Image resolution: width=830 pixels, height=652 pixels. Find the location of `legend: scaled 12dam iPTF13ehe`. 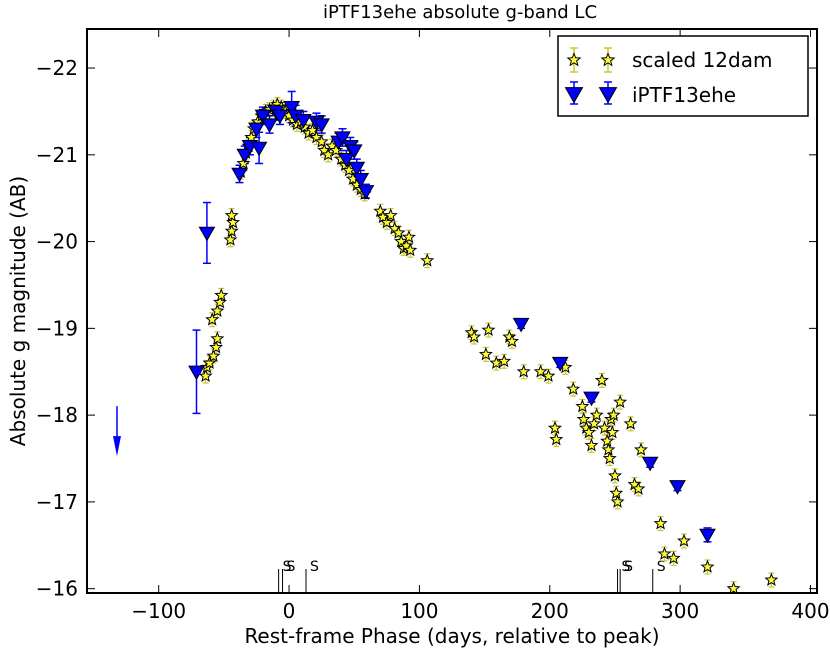

legend: scaled 12dam iPTF13ehe is located at coordinates (683, 76).